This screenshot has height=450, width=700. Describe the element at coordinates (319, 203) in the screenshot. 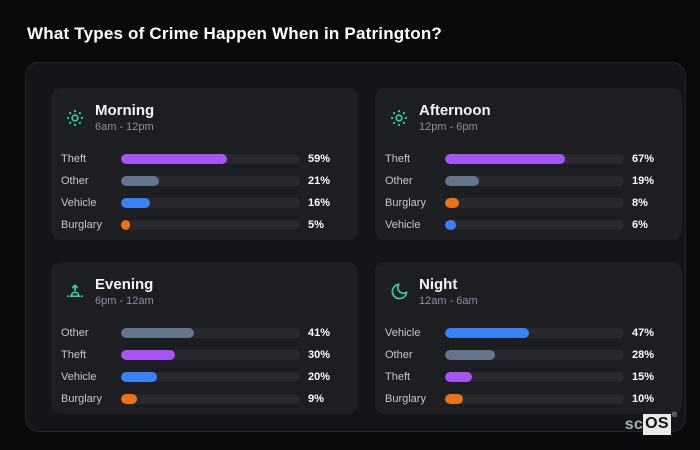

I see `bar-value: 16%` at that location.